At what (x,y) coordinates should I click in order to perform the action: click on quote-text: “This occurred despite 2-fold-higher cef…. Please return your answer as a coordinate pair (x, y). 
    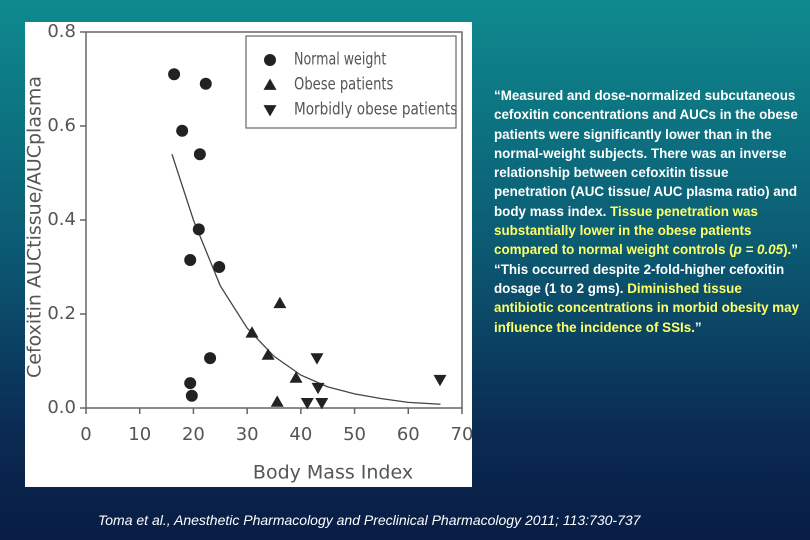
    Looking at the image, I should click on (639, 278).